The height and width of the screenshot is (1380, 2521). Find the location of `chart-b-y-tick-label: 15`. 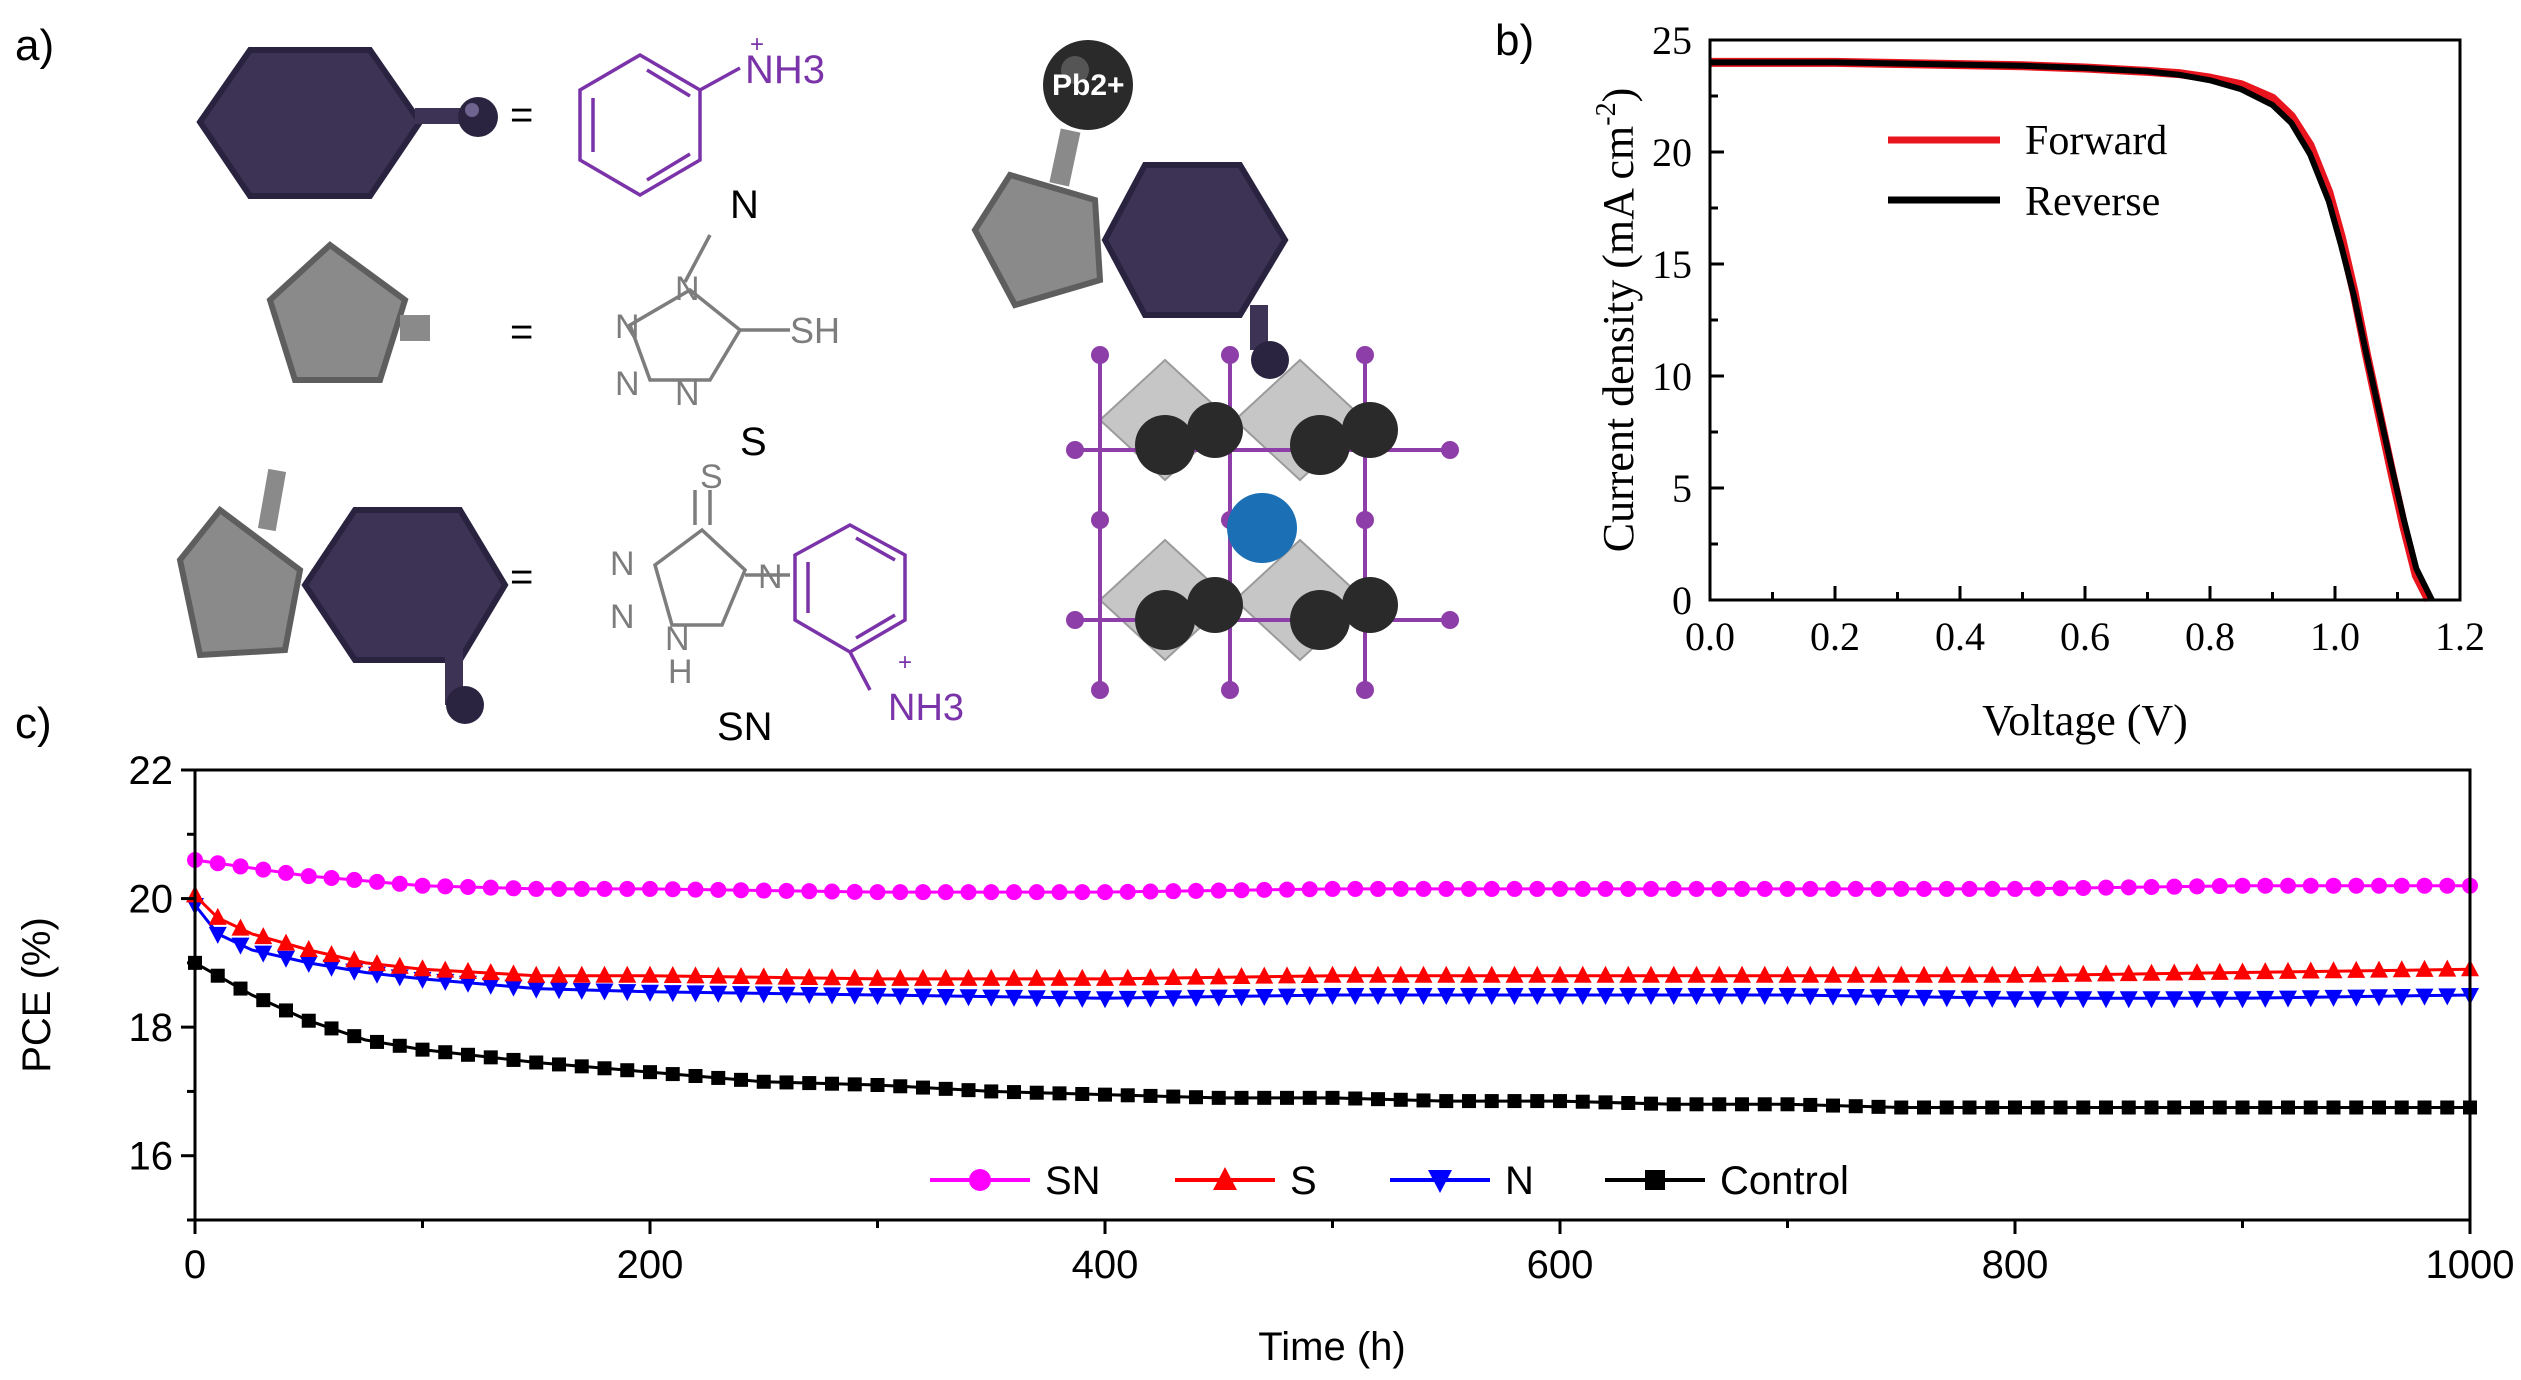

chart-b-y-tick-label: 15 is located at coordinates (1672, 264).